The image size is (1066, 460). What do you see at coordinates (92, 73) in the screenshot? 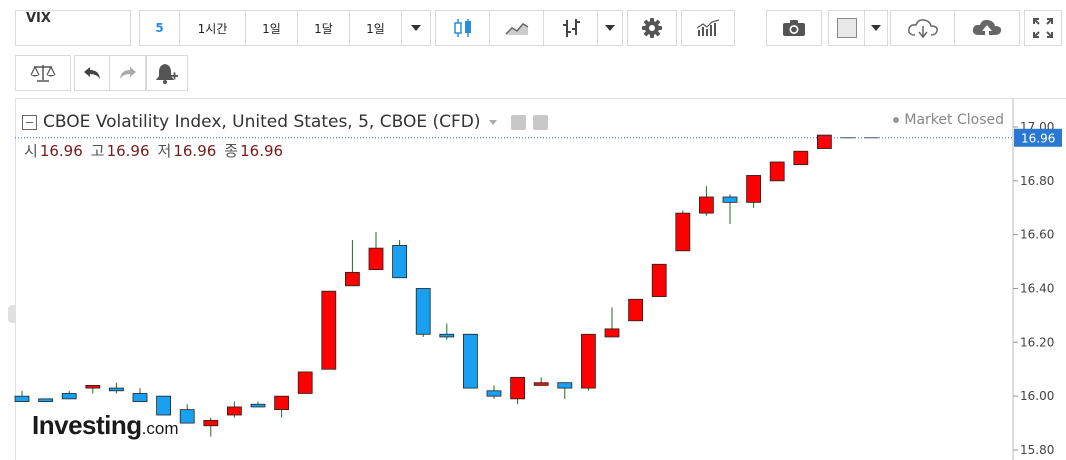
I see `undo-button` at bounding box center [92, 73].